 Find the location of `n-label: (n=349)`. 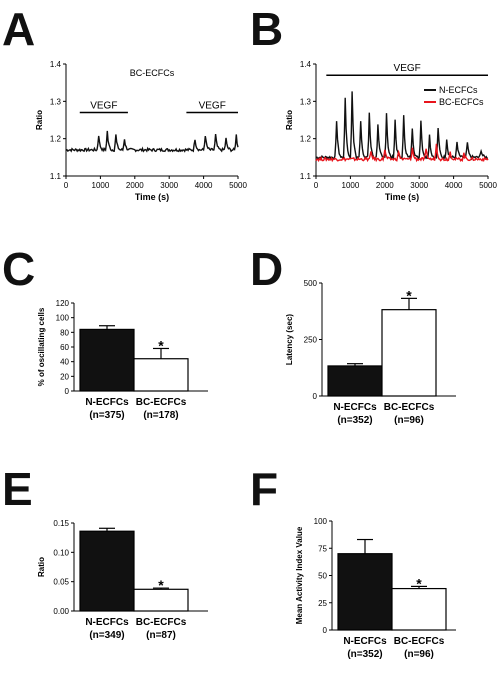

n-label: (n=349) is located at coordinates (106, 635).